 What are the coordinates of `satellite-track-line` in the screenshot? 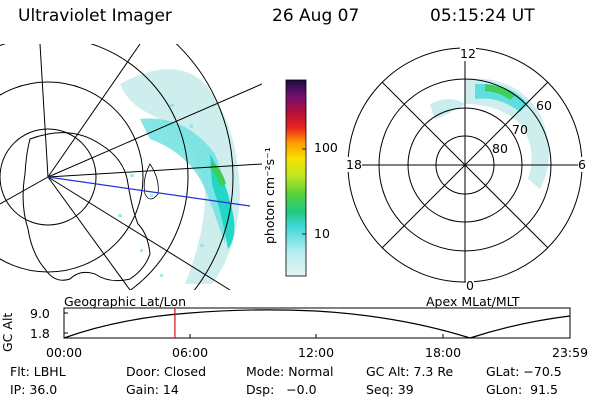 It's located at (149, 191).